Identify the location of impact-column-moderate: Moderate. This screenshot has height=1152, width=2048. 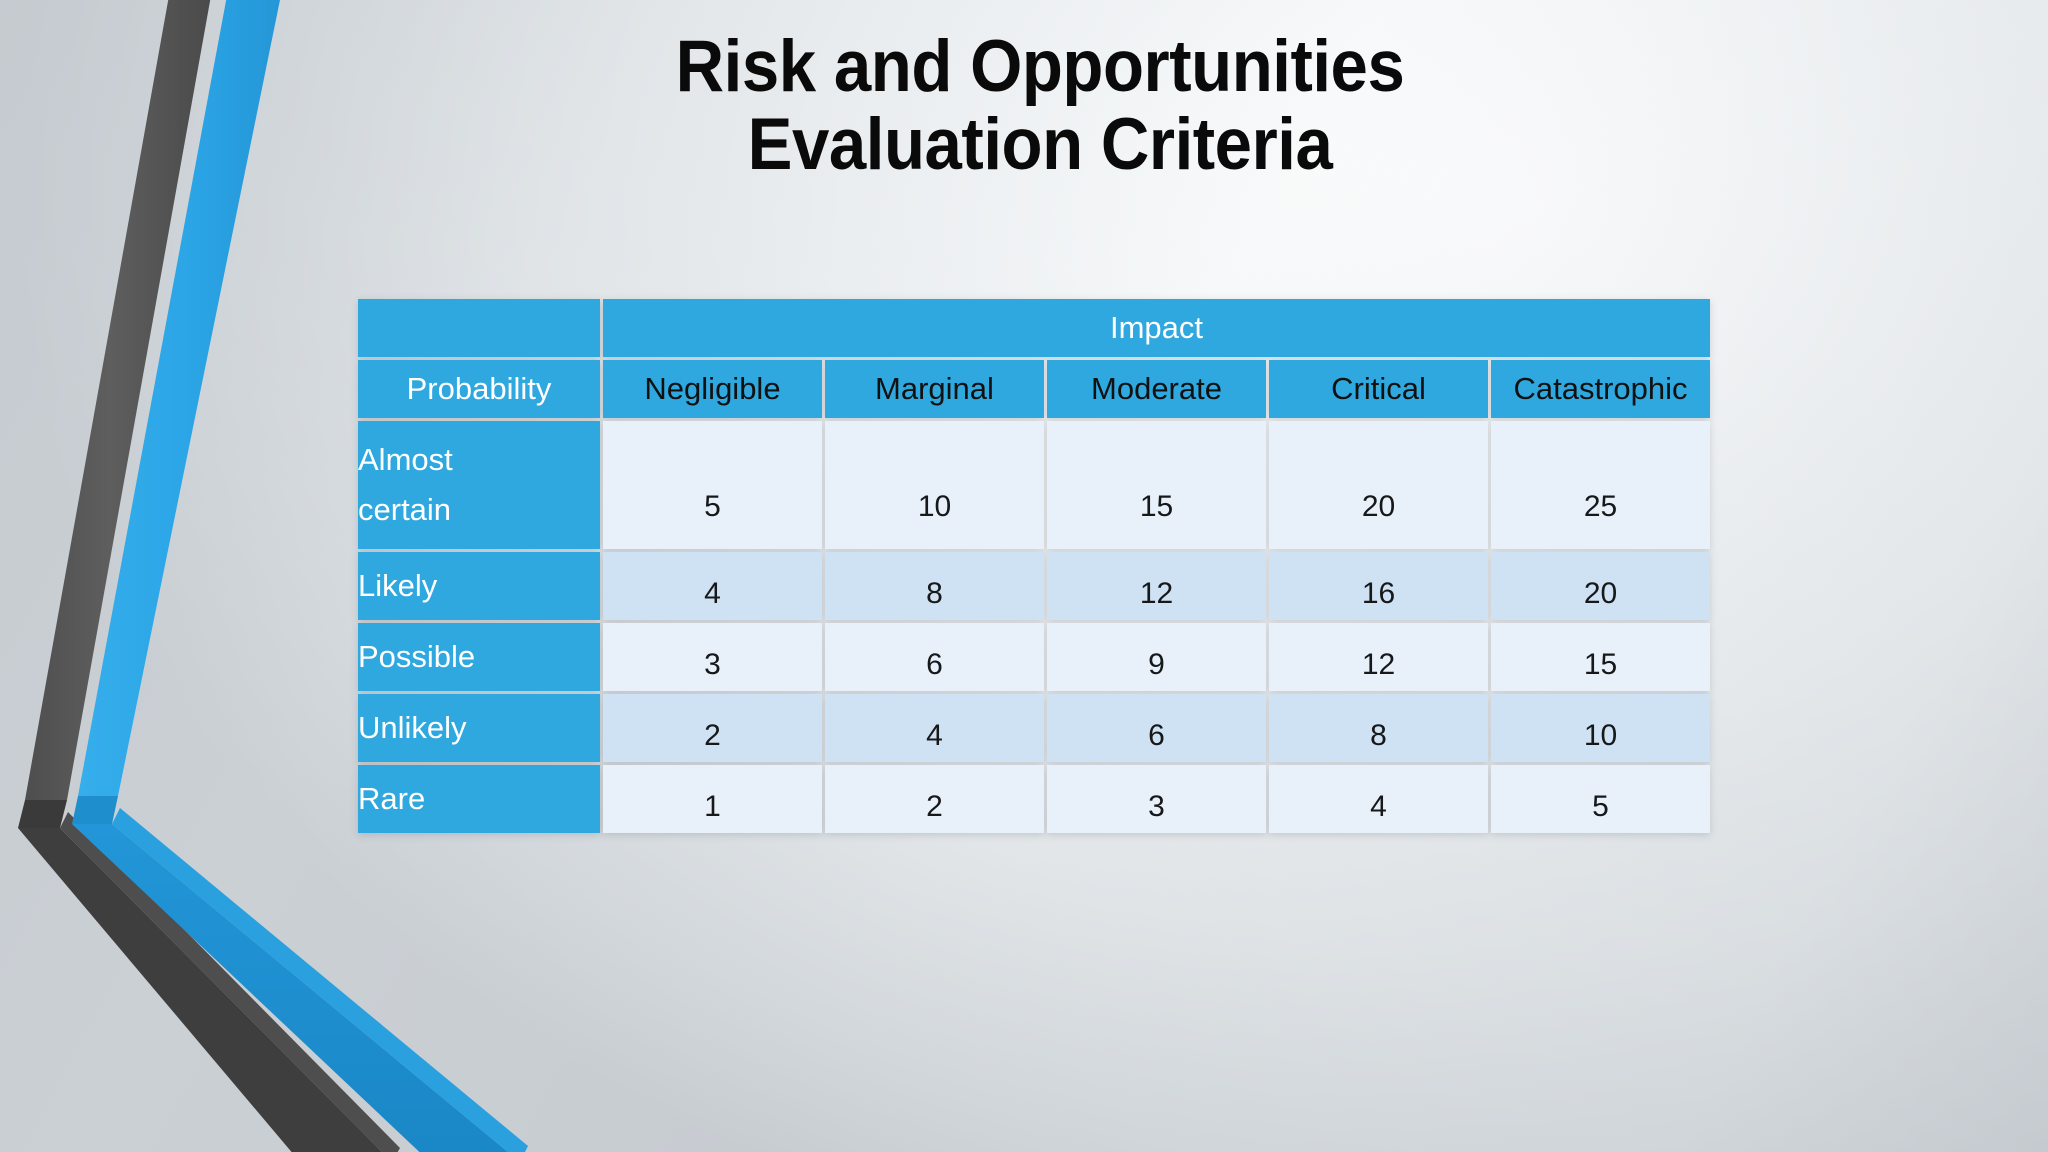
(1156, 389).